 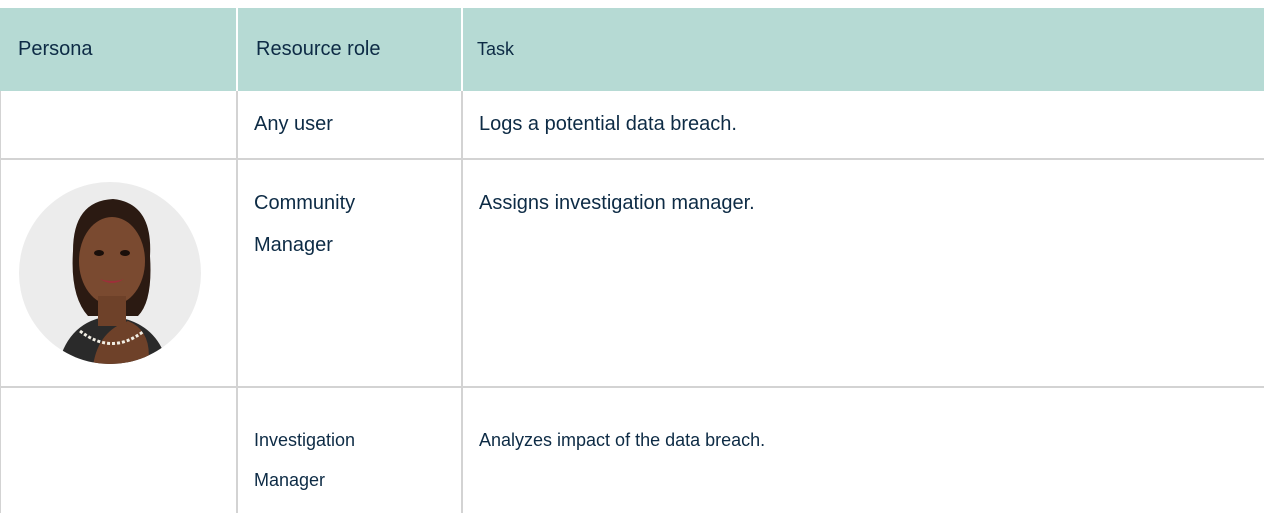 What do you see at coordinates (110, 273) in the screenshot?
I see `persona-avatar` at bounding box center [110, 273].